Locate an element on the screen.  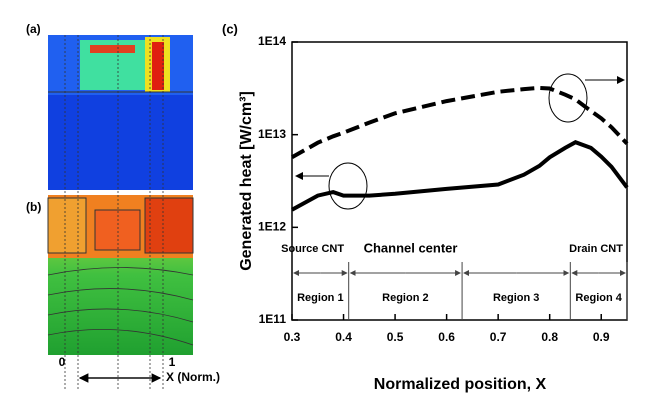
panel-label: (a) is located at coordinates (33, 29).